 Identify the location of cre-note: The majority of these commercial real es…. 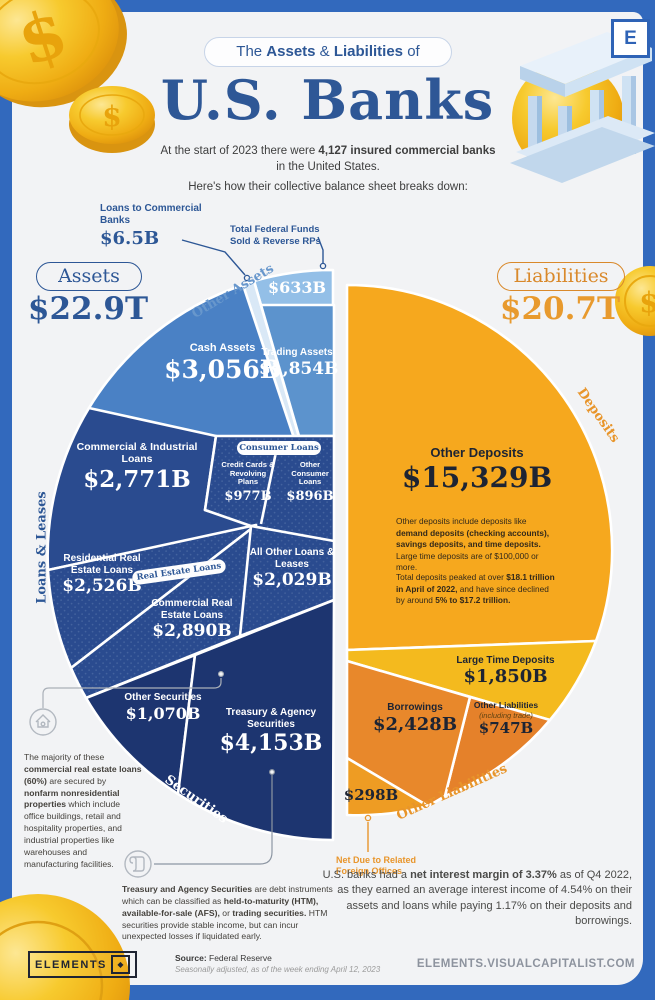
(83, 810).